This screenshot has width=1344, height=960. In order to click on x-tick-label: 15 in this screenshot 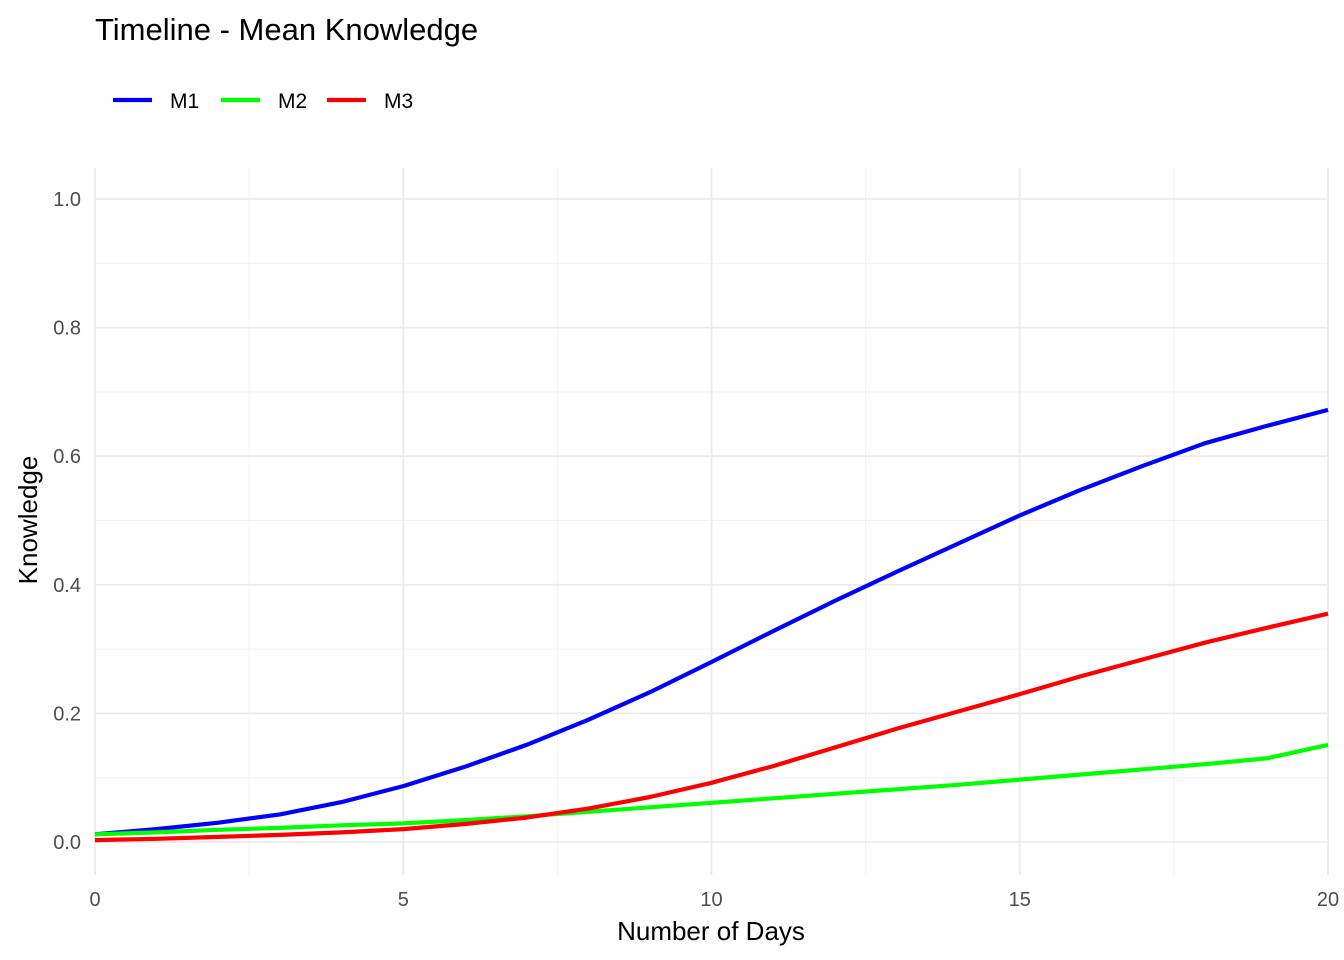, I will do `click(1020, 900)`.